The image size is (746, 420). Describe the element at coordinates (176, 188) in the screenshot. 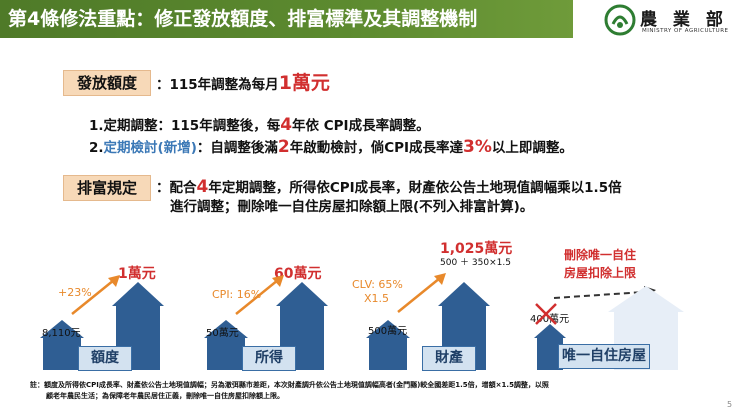

I see `wealth-text-a: ：配合` at that location.